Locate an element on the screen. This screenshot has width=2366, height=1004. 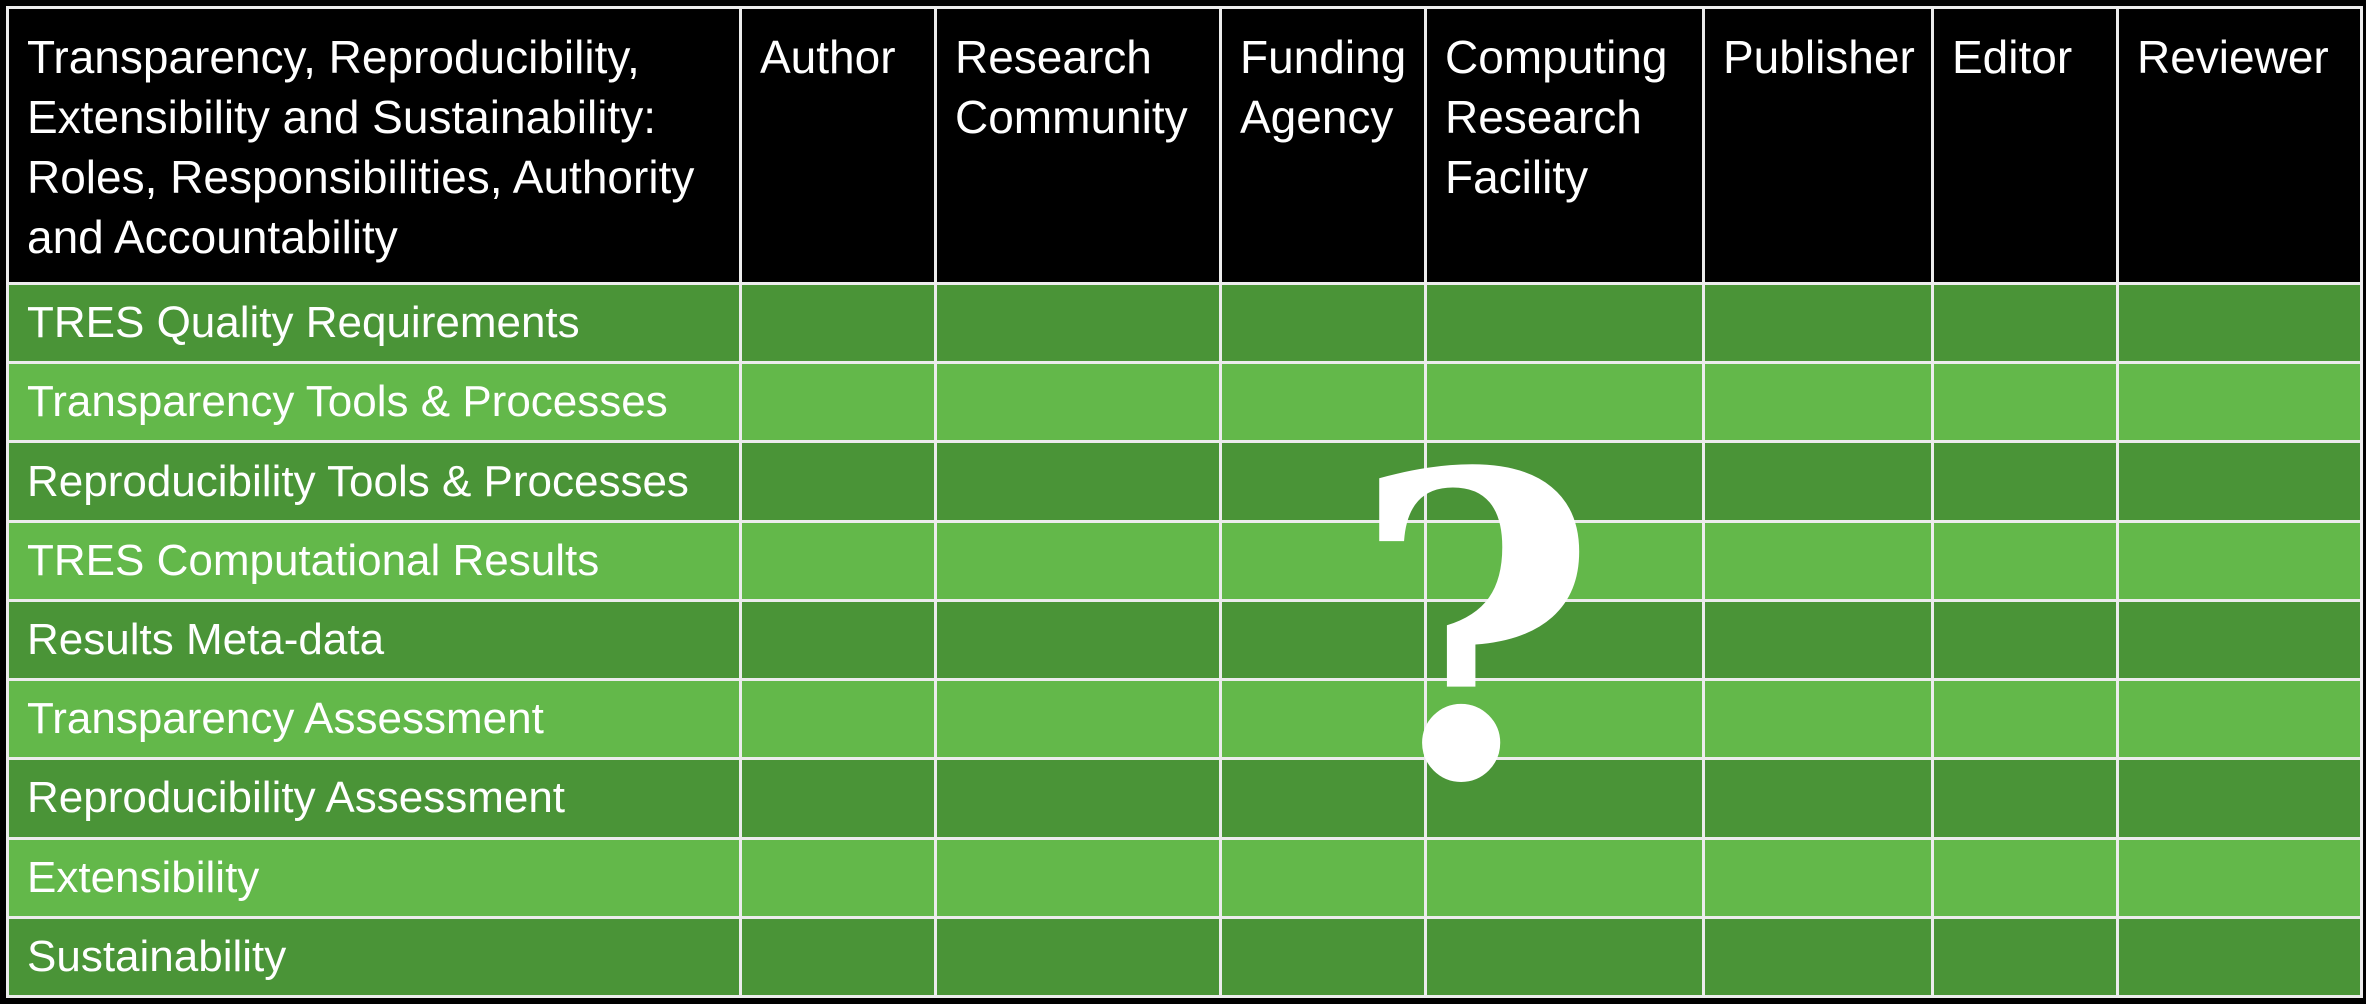
table-row: Transparency Assessment is located at coordinates (1184, 719).